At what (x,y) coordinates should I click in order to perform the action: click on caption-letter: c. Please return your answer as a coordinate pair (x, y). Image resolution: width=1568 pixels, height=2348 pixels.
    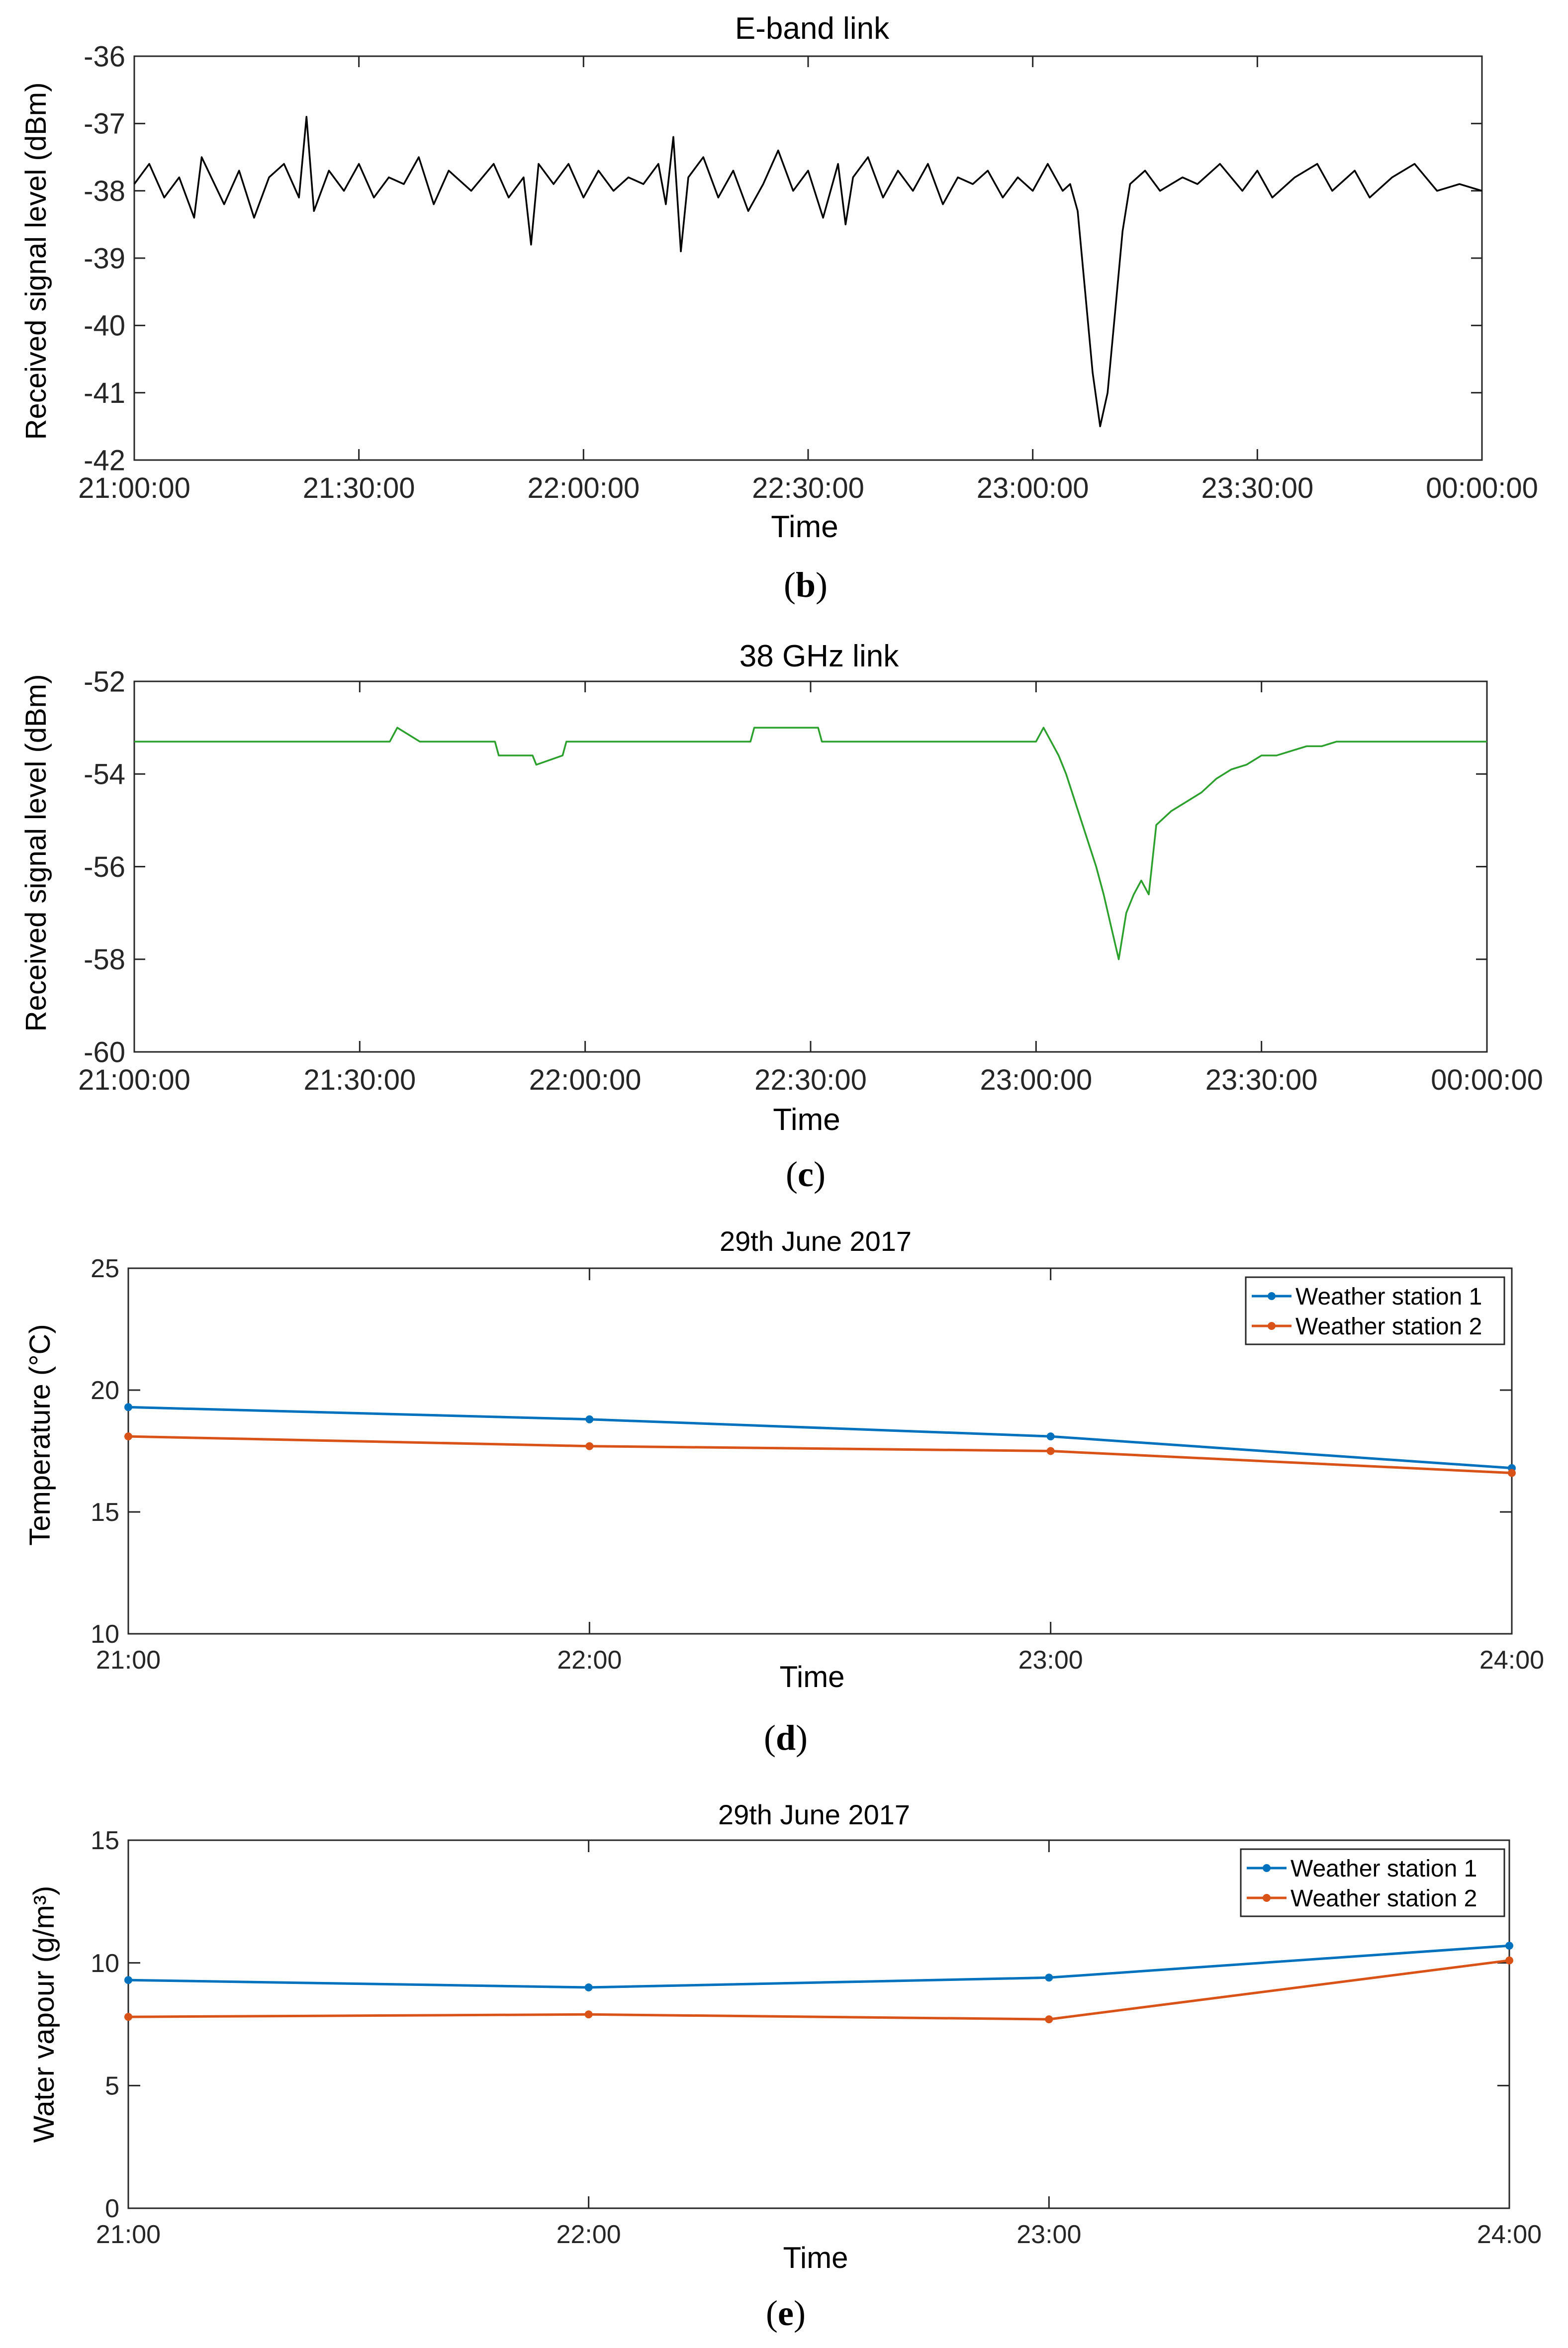
    Looking at the image, I should click on (806, 1174).